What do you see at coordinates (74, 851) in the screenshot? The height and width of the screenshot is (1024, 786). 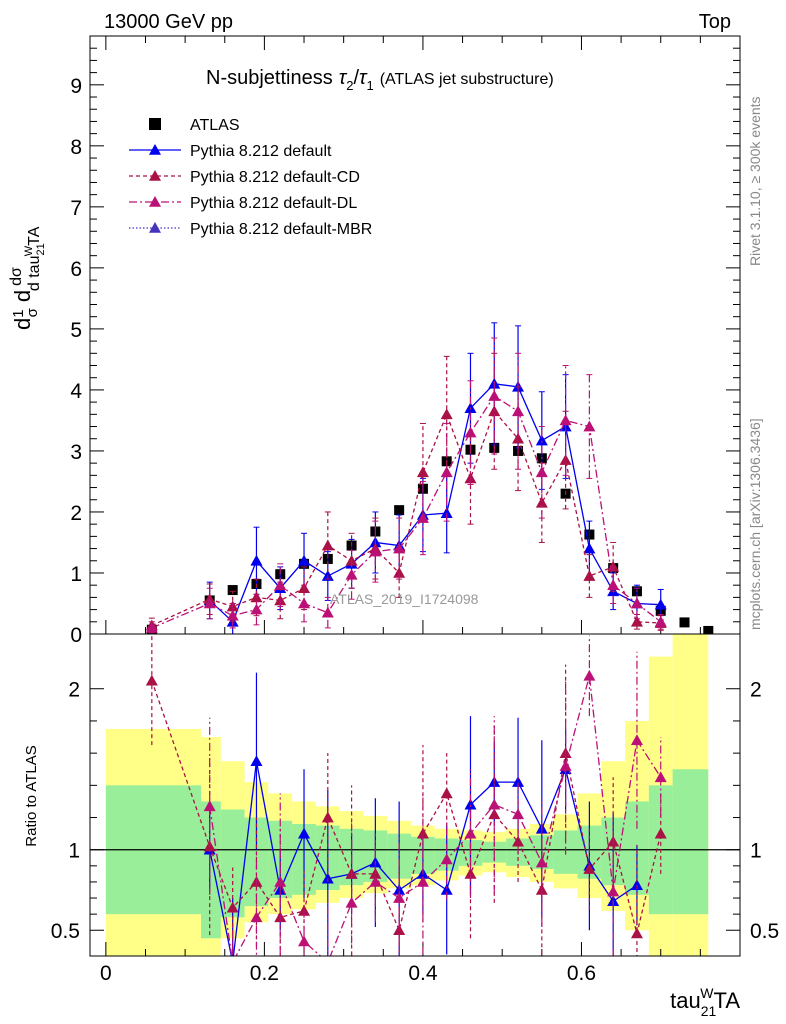 I see `ratio-y-label: 1` at bounding box center [74, 851].